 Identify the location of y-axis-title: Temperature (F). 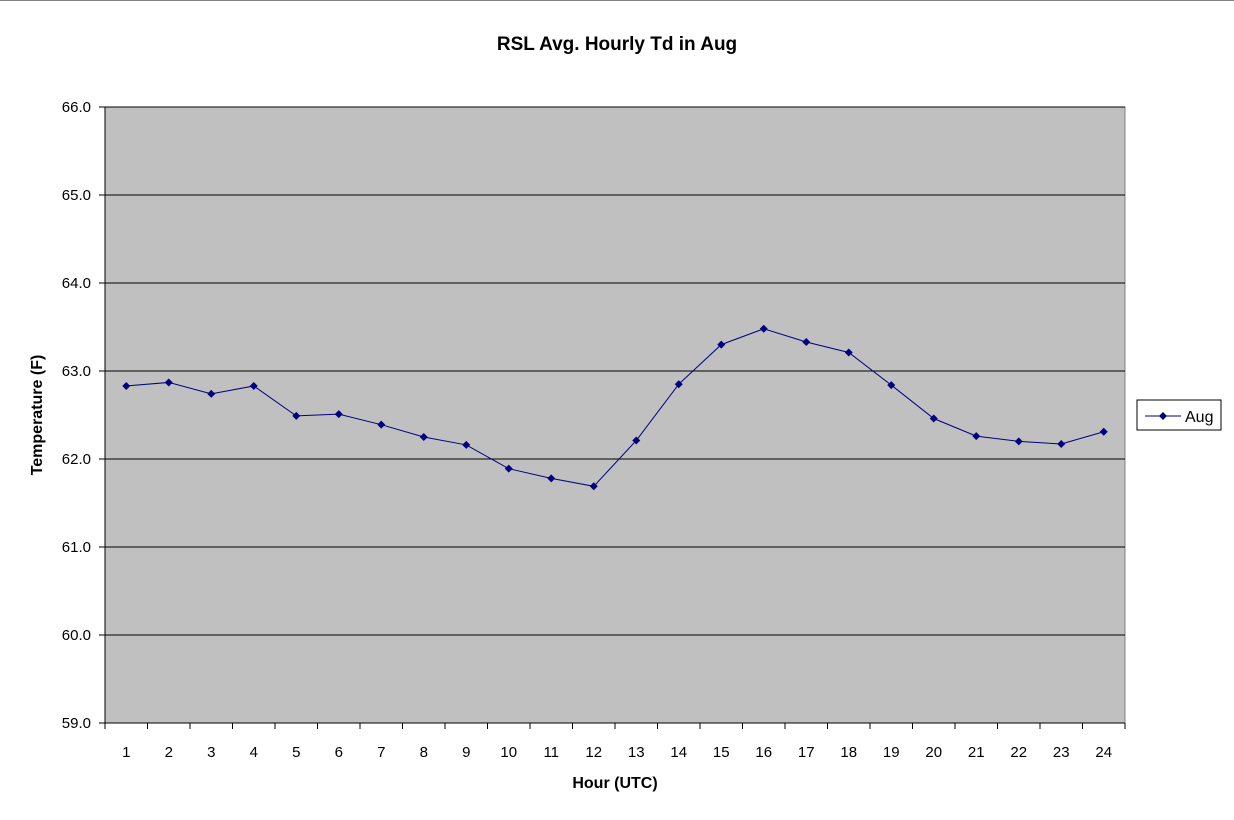
(37, 415).